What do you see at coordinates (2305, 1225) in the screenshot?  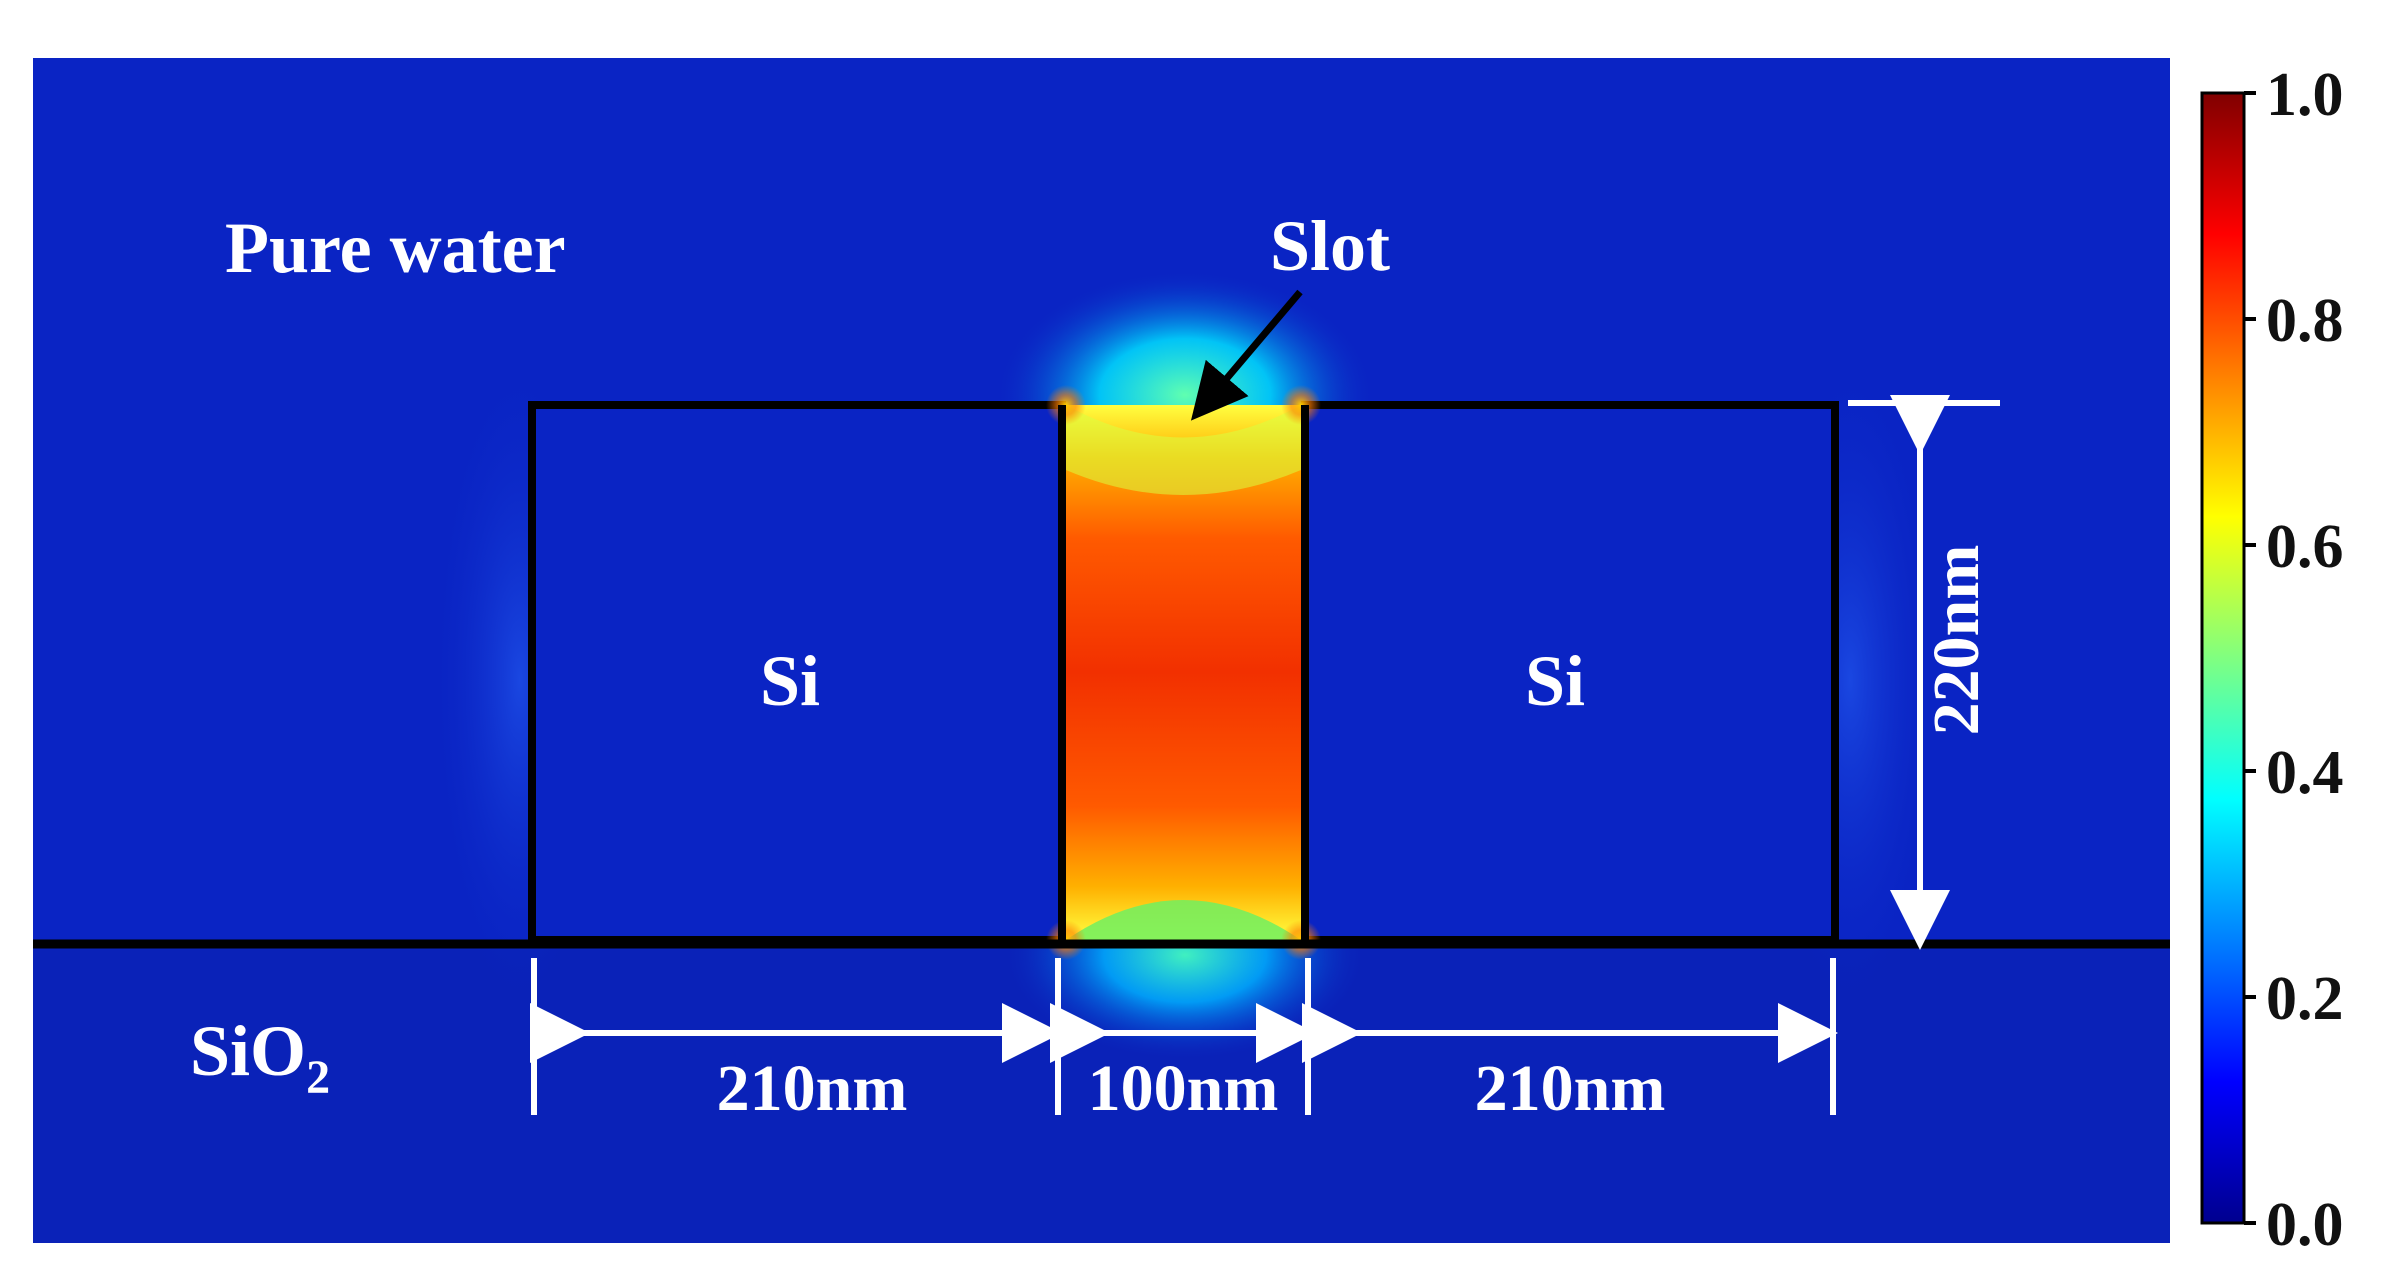 I see `colorbar-tick-label: 0.0` at bounding box center [2305, 1225].